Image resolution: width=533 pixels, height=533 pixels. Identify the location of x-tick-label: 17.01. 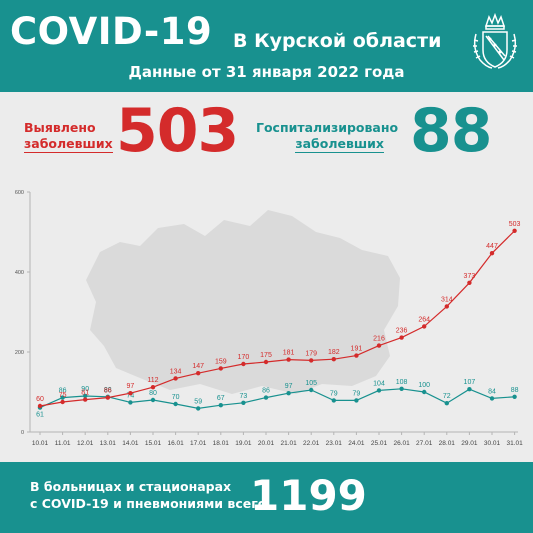
(198, 443).